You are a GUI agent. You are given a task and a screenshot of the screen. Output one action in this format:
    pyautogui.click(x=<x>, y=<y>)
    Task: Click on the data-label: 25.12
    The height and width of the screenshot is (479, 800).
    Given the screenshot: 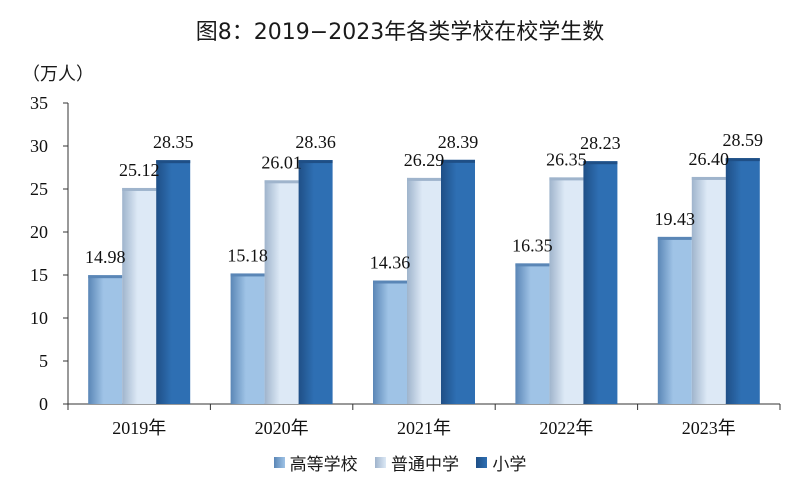 What is the action you would take?
    pyautogui.click(x=139, y=170)
    